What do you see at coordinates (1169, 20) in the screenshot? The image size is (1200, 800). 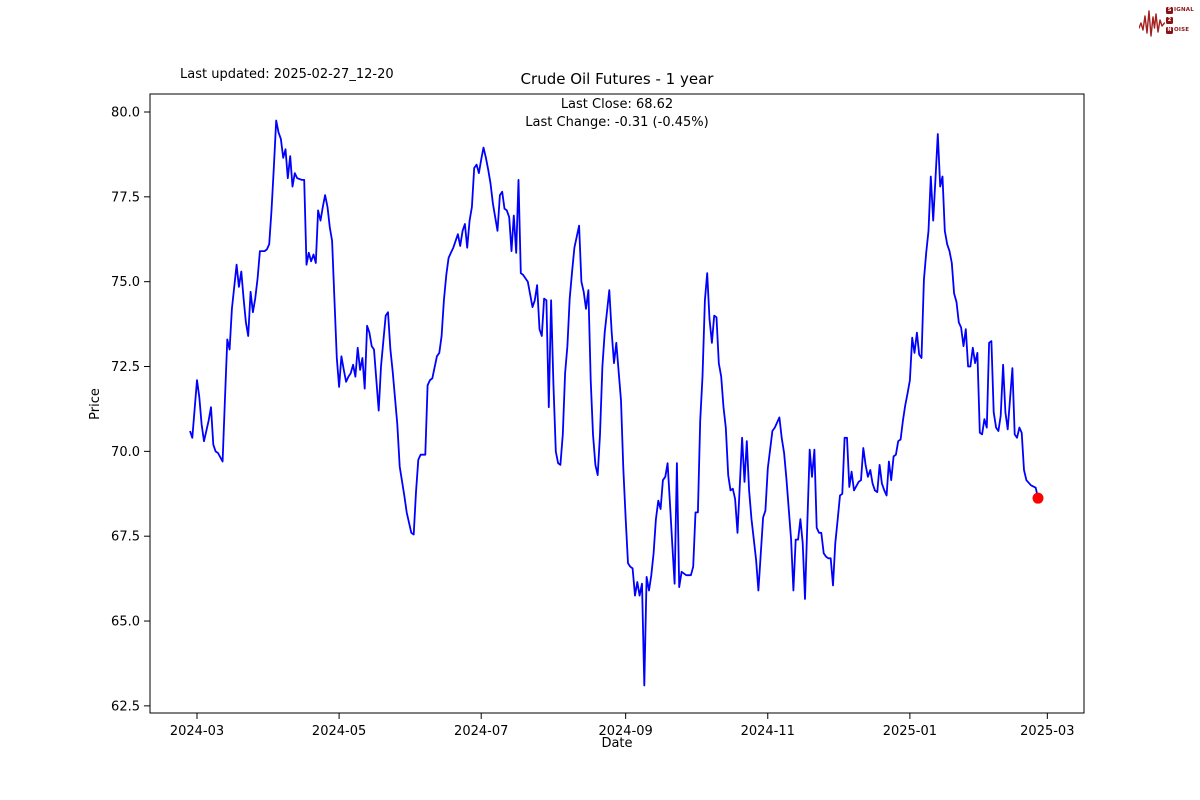 I see `logo-badge-2: 2` at bounding box center [1169, 20].